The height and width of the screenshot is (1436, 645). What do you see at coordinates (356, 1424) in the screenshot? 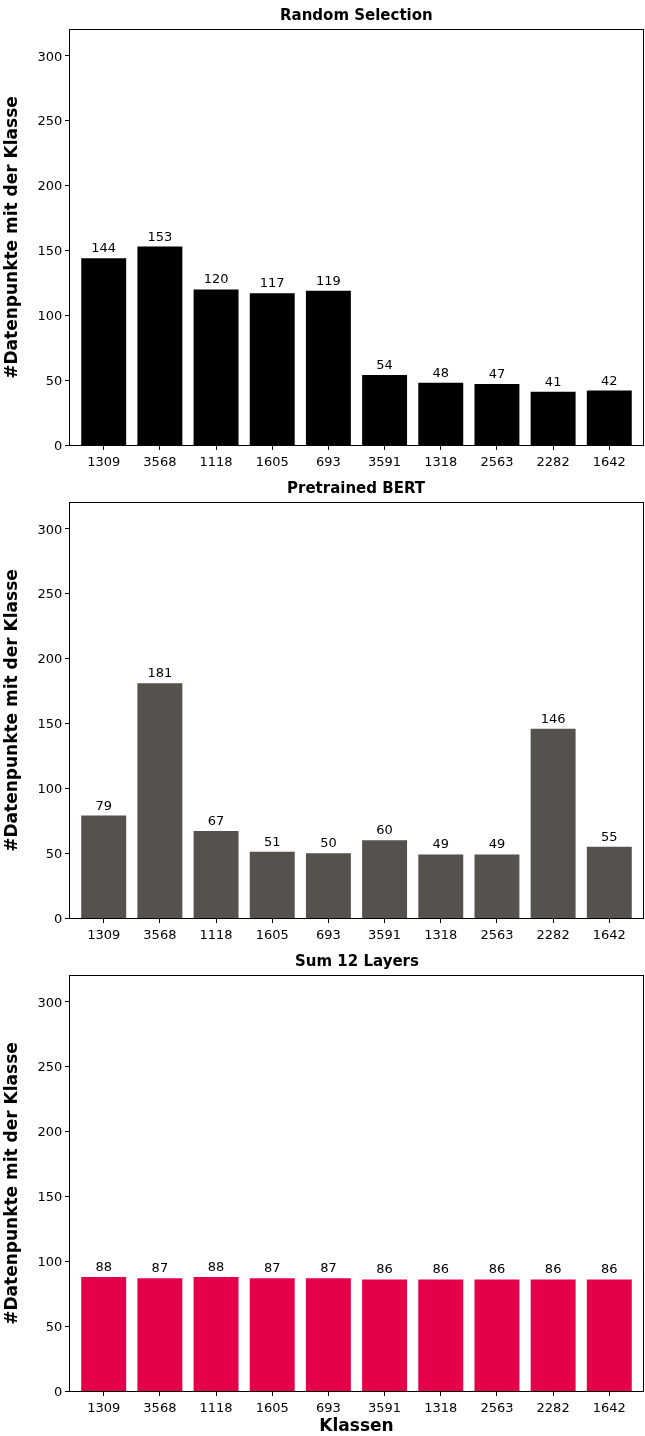
I see `x-axis-title: Klassen` at bounding box center [356, 1424].